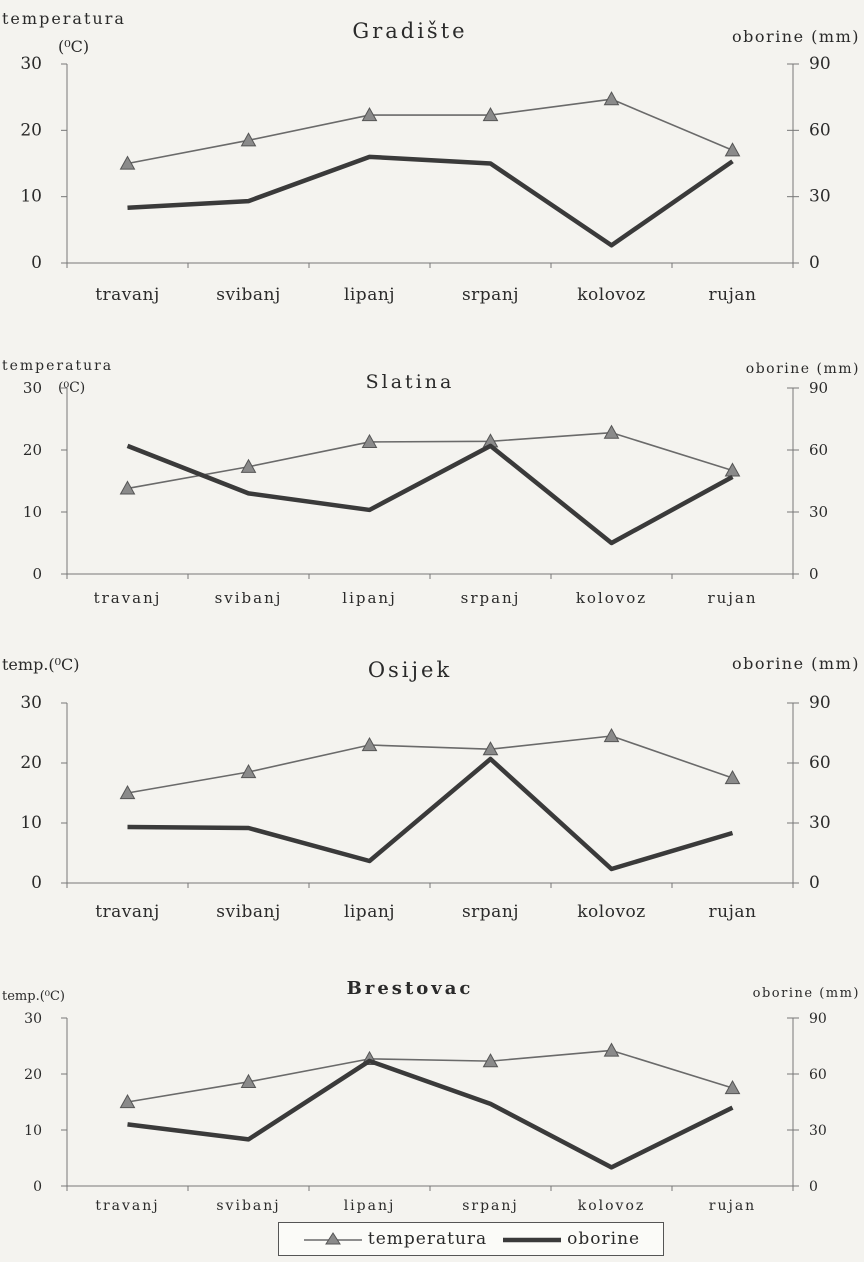  I want to click on chart-title: Gradište, so click(409, 31).